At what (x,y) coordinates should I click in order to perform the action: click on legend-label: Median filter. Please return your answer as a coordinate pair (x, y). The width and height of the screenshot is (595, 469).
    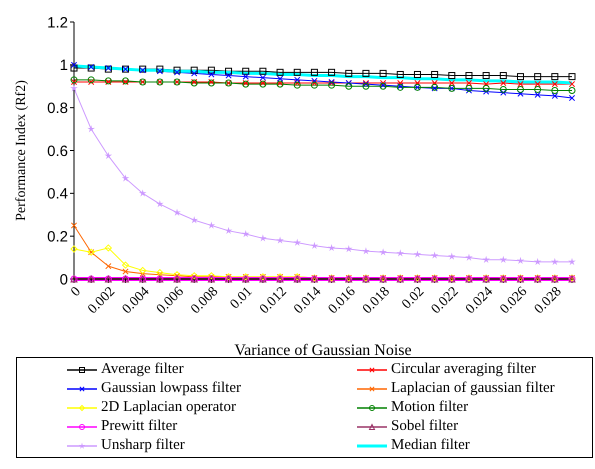
    Looking at the image, I should click on (430, 445).